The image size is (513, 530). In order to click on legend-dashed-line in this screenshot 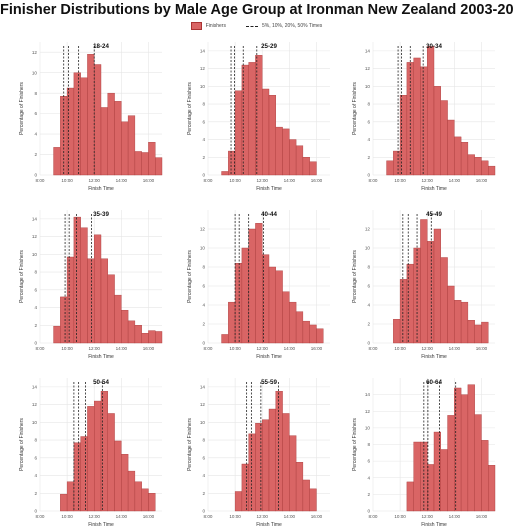, I will do `click(251, 26)`.